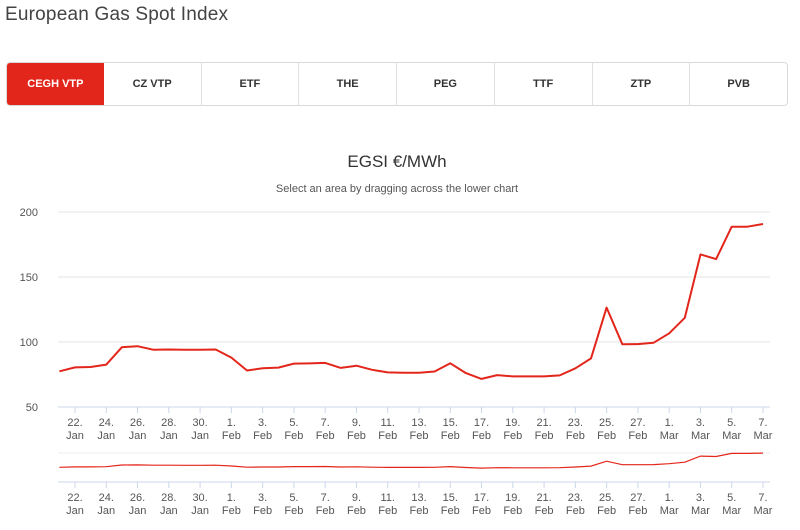 This screenshot has height=530, width=800. I want to click on nav-x-tick-month-10: Feb, so click(387, 511).